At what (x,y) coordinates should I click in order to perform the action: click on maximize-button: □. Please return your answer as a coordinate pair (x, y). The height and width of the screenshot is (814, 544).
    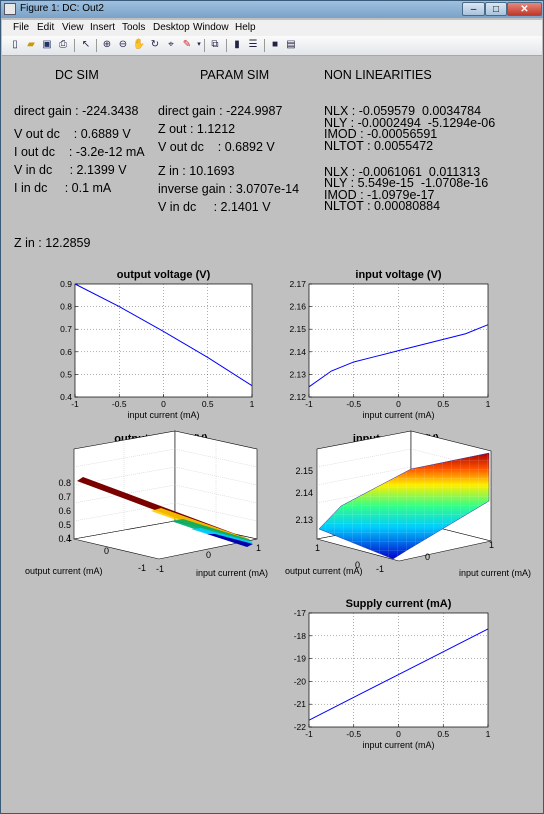
    Looking at the image, I should click on (496, 9).